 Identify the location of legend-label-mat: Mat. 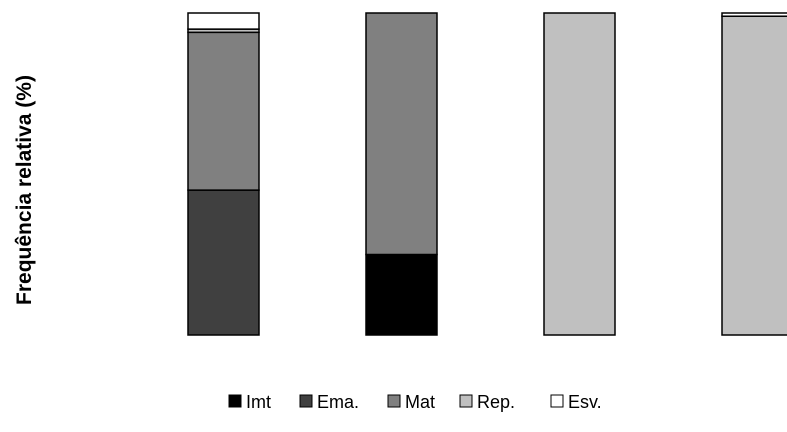
(420, 402).